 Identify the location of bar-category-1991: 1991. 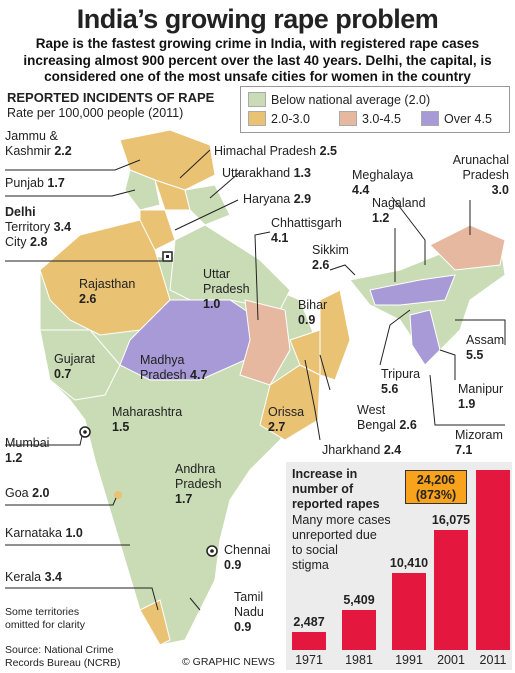
(409, 660).